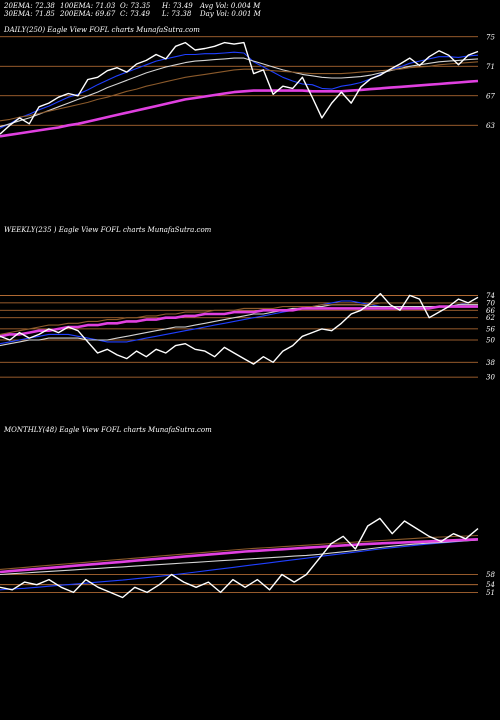 Image resolution: width=500 pixels, height=720 pixels. Describe the element at coordinates (135, 14) in the screenshot. I see `header-close: C: 73.49` at that location.